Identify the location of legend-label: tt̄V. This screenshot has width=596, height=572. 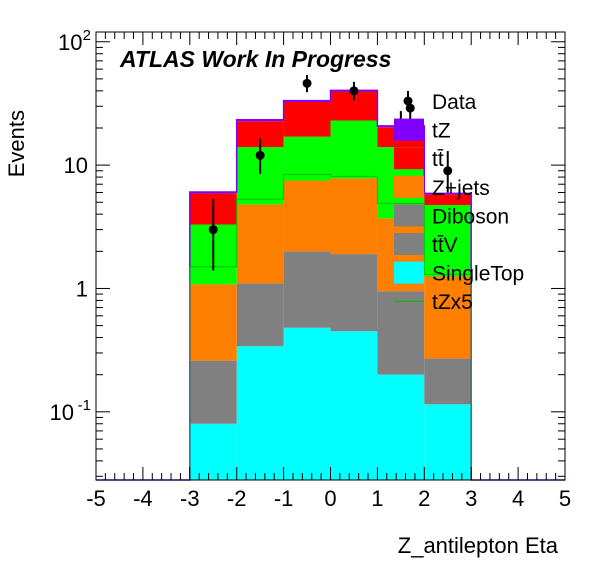
(445, 245).